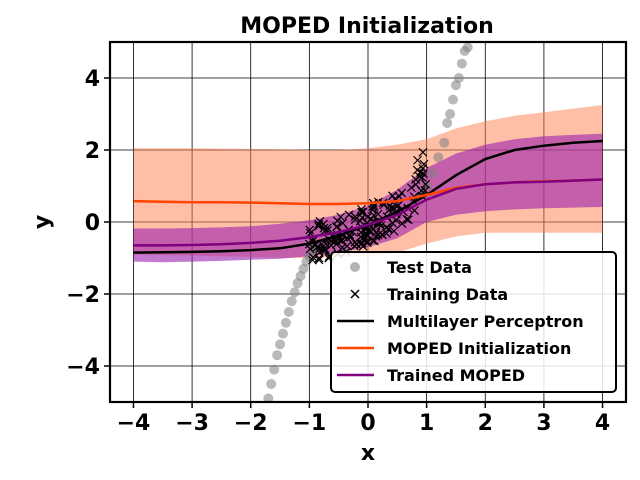  I want to click on x-tick-label: 1, so click(426, 423).